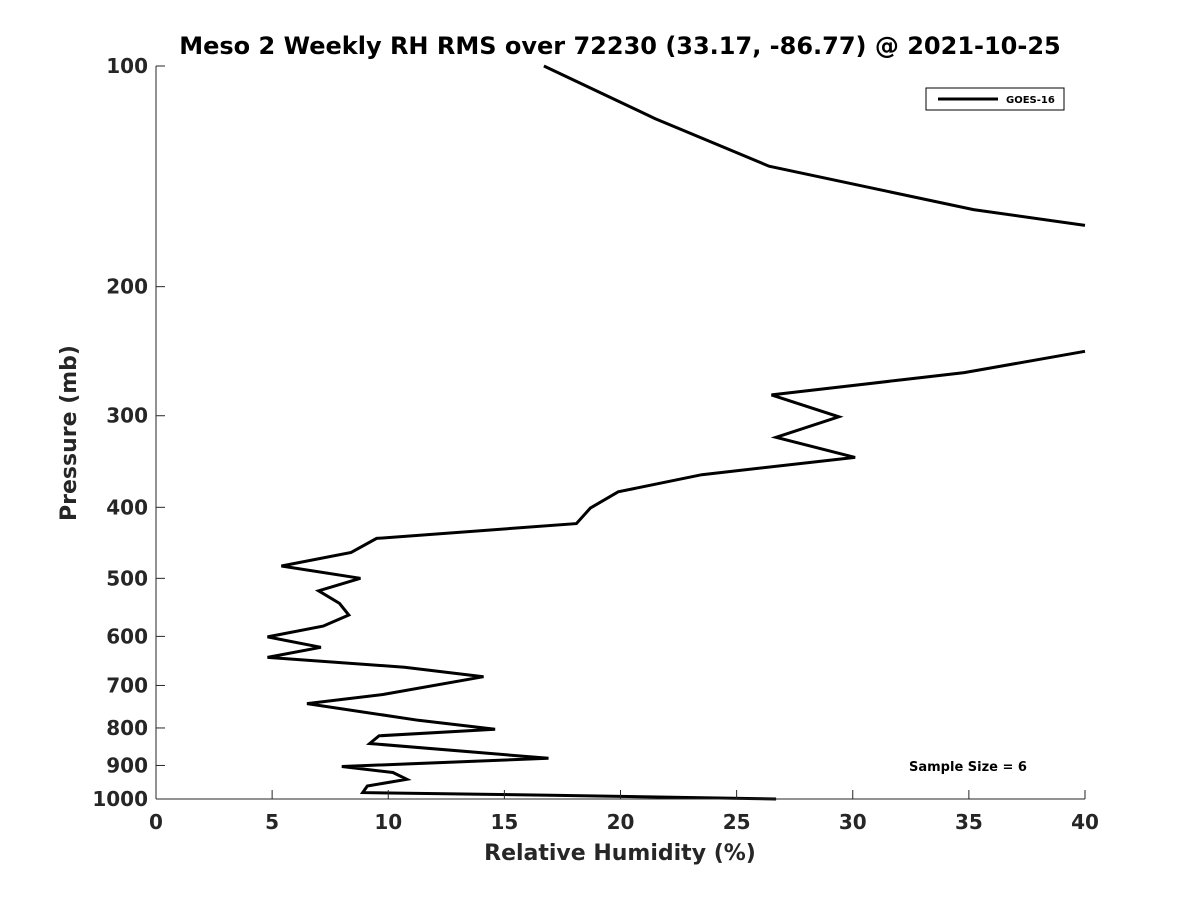  Describe the element at coordinates (737, 822) in the screenshot. I see `x-tick-label: 25` at that location.